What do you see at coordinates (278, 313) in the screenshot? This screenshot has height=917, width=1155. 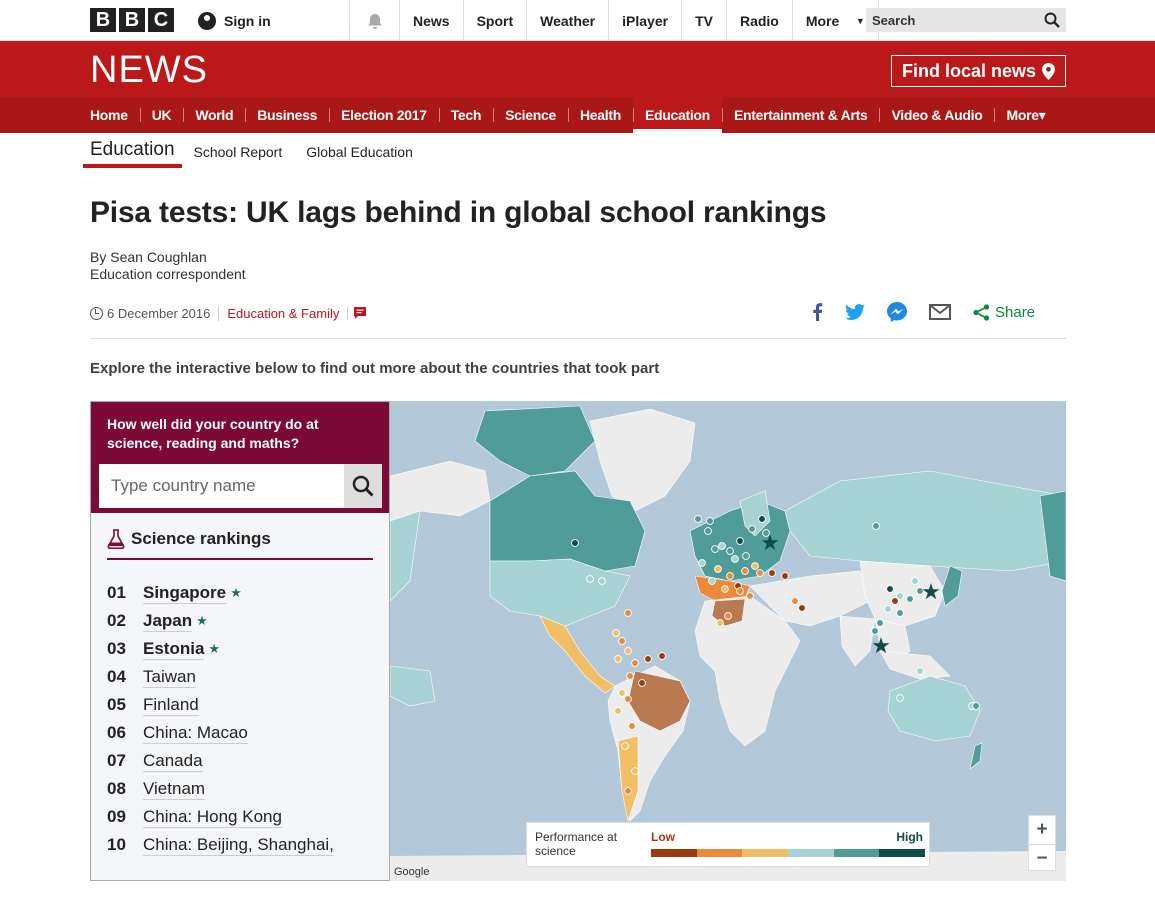 I see `article-category-link: Education & Family` at bounding box center [278, 313].